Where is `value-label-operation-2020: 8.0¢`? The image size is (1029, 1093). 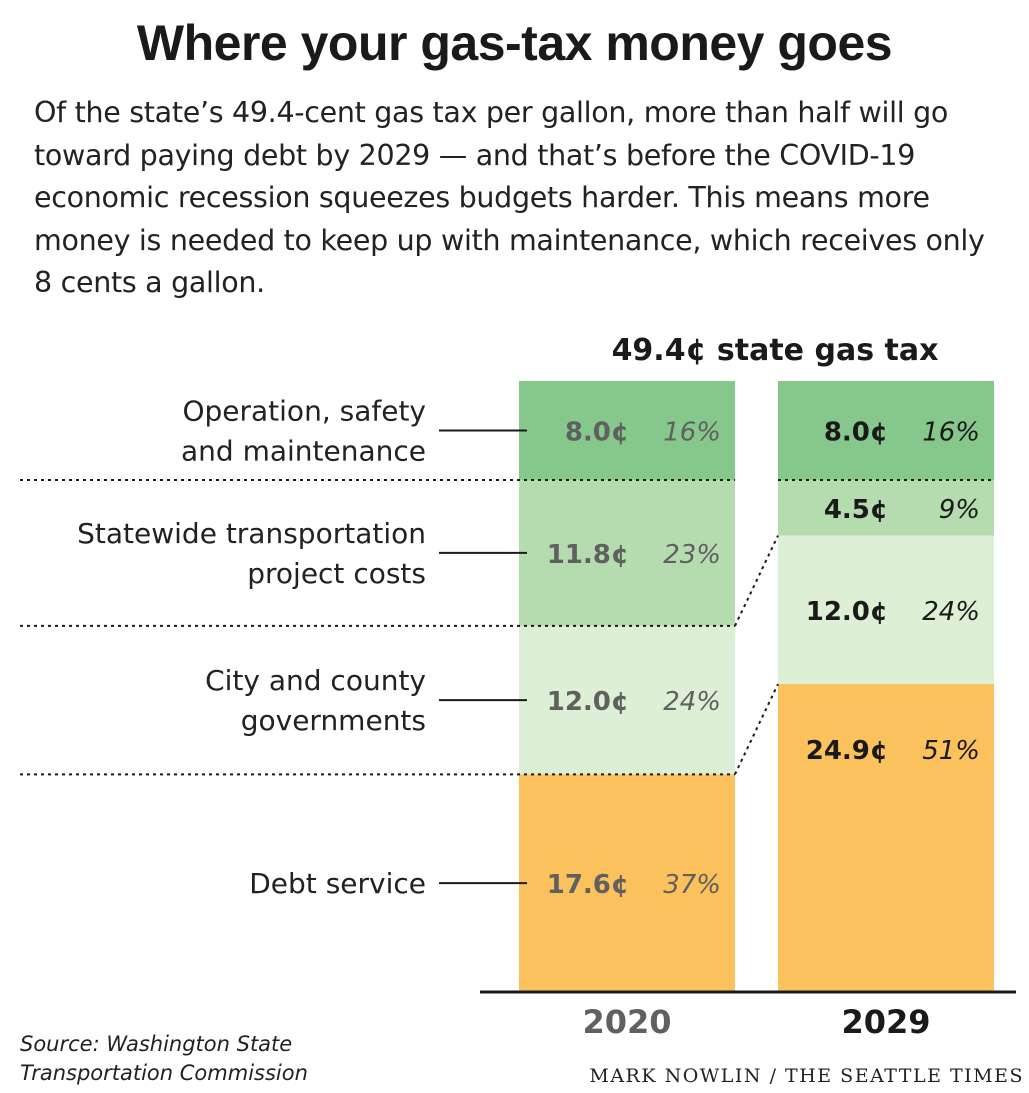
value-label-operation-2020: 8.0¢ is located at coordinates (597, 432).